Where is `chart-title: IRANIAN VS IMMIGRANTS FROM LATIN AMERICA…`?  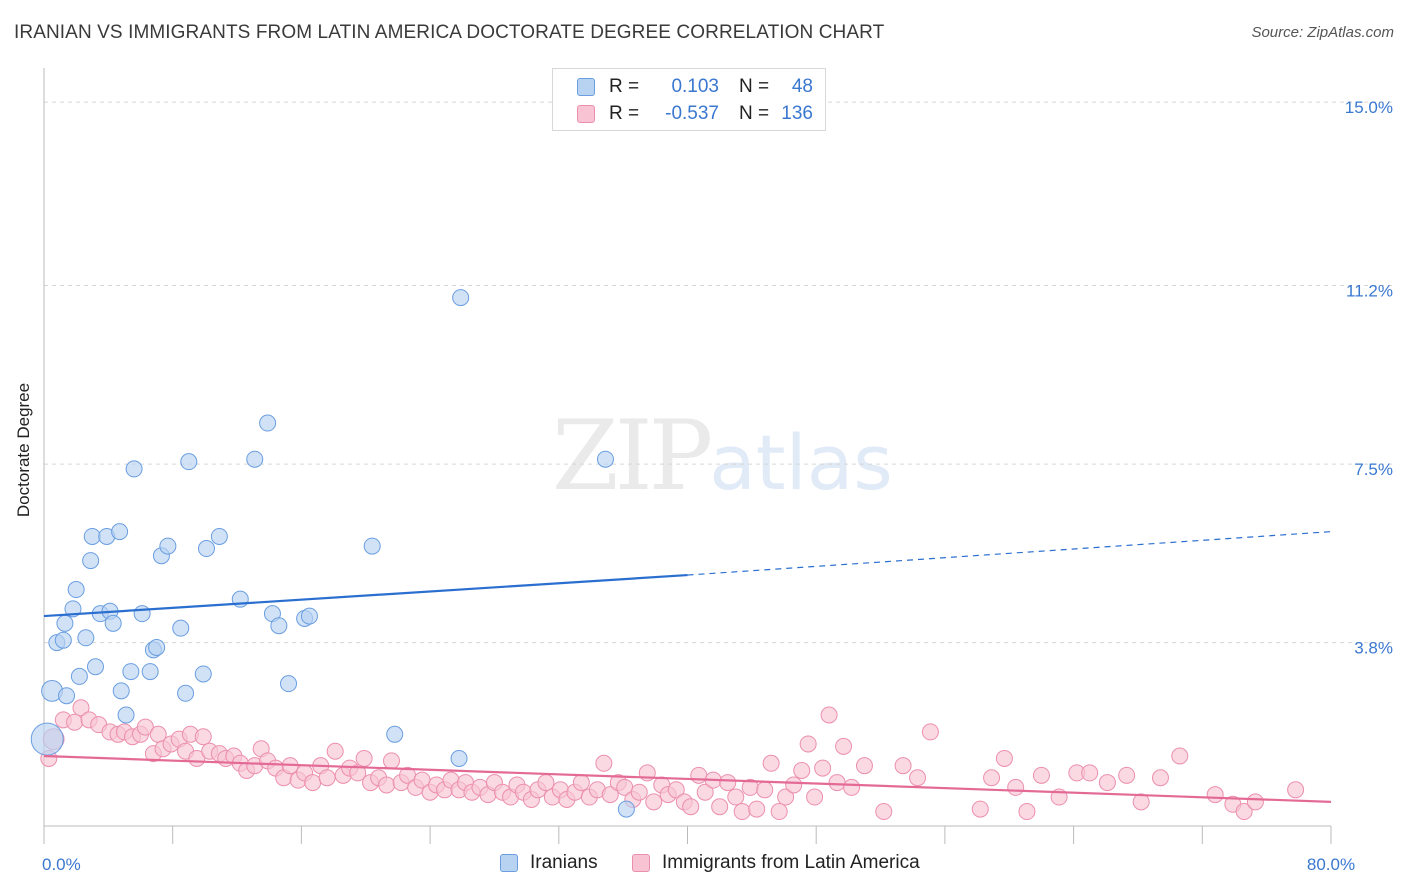
chart-title: IRANIAN VS IMMIGRANTS FROM LATIN AMERICA… is located at coordinates (449, 32).